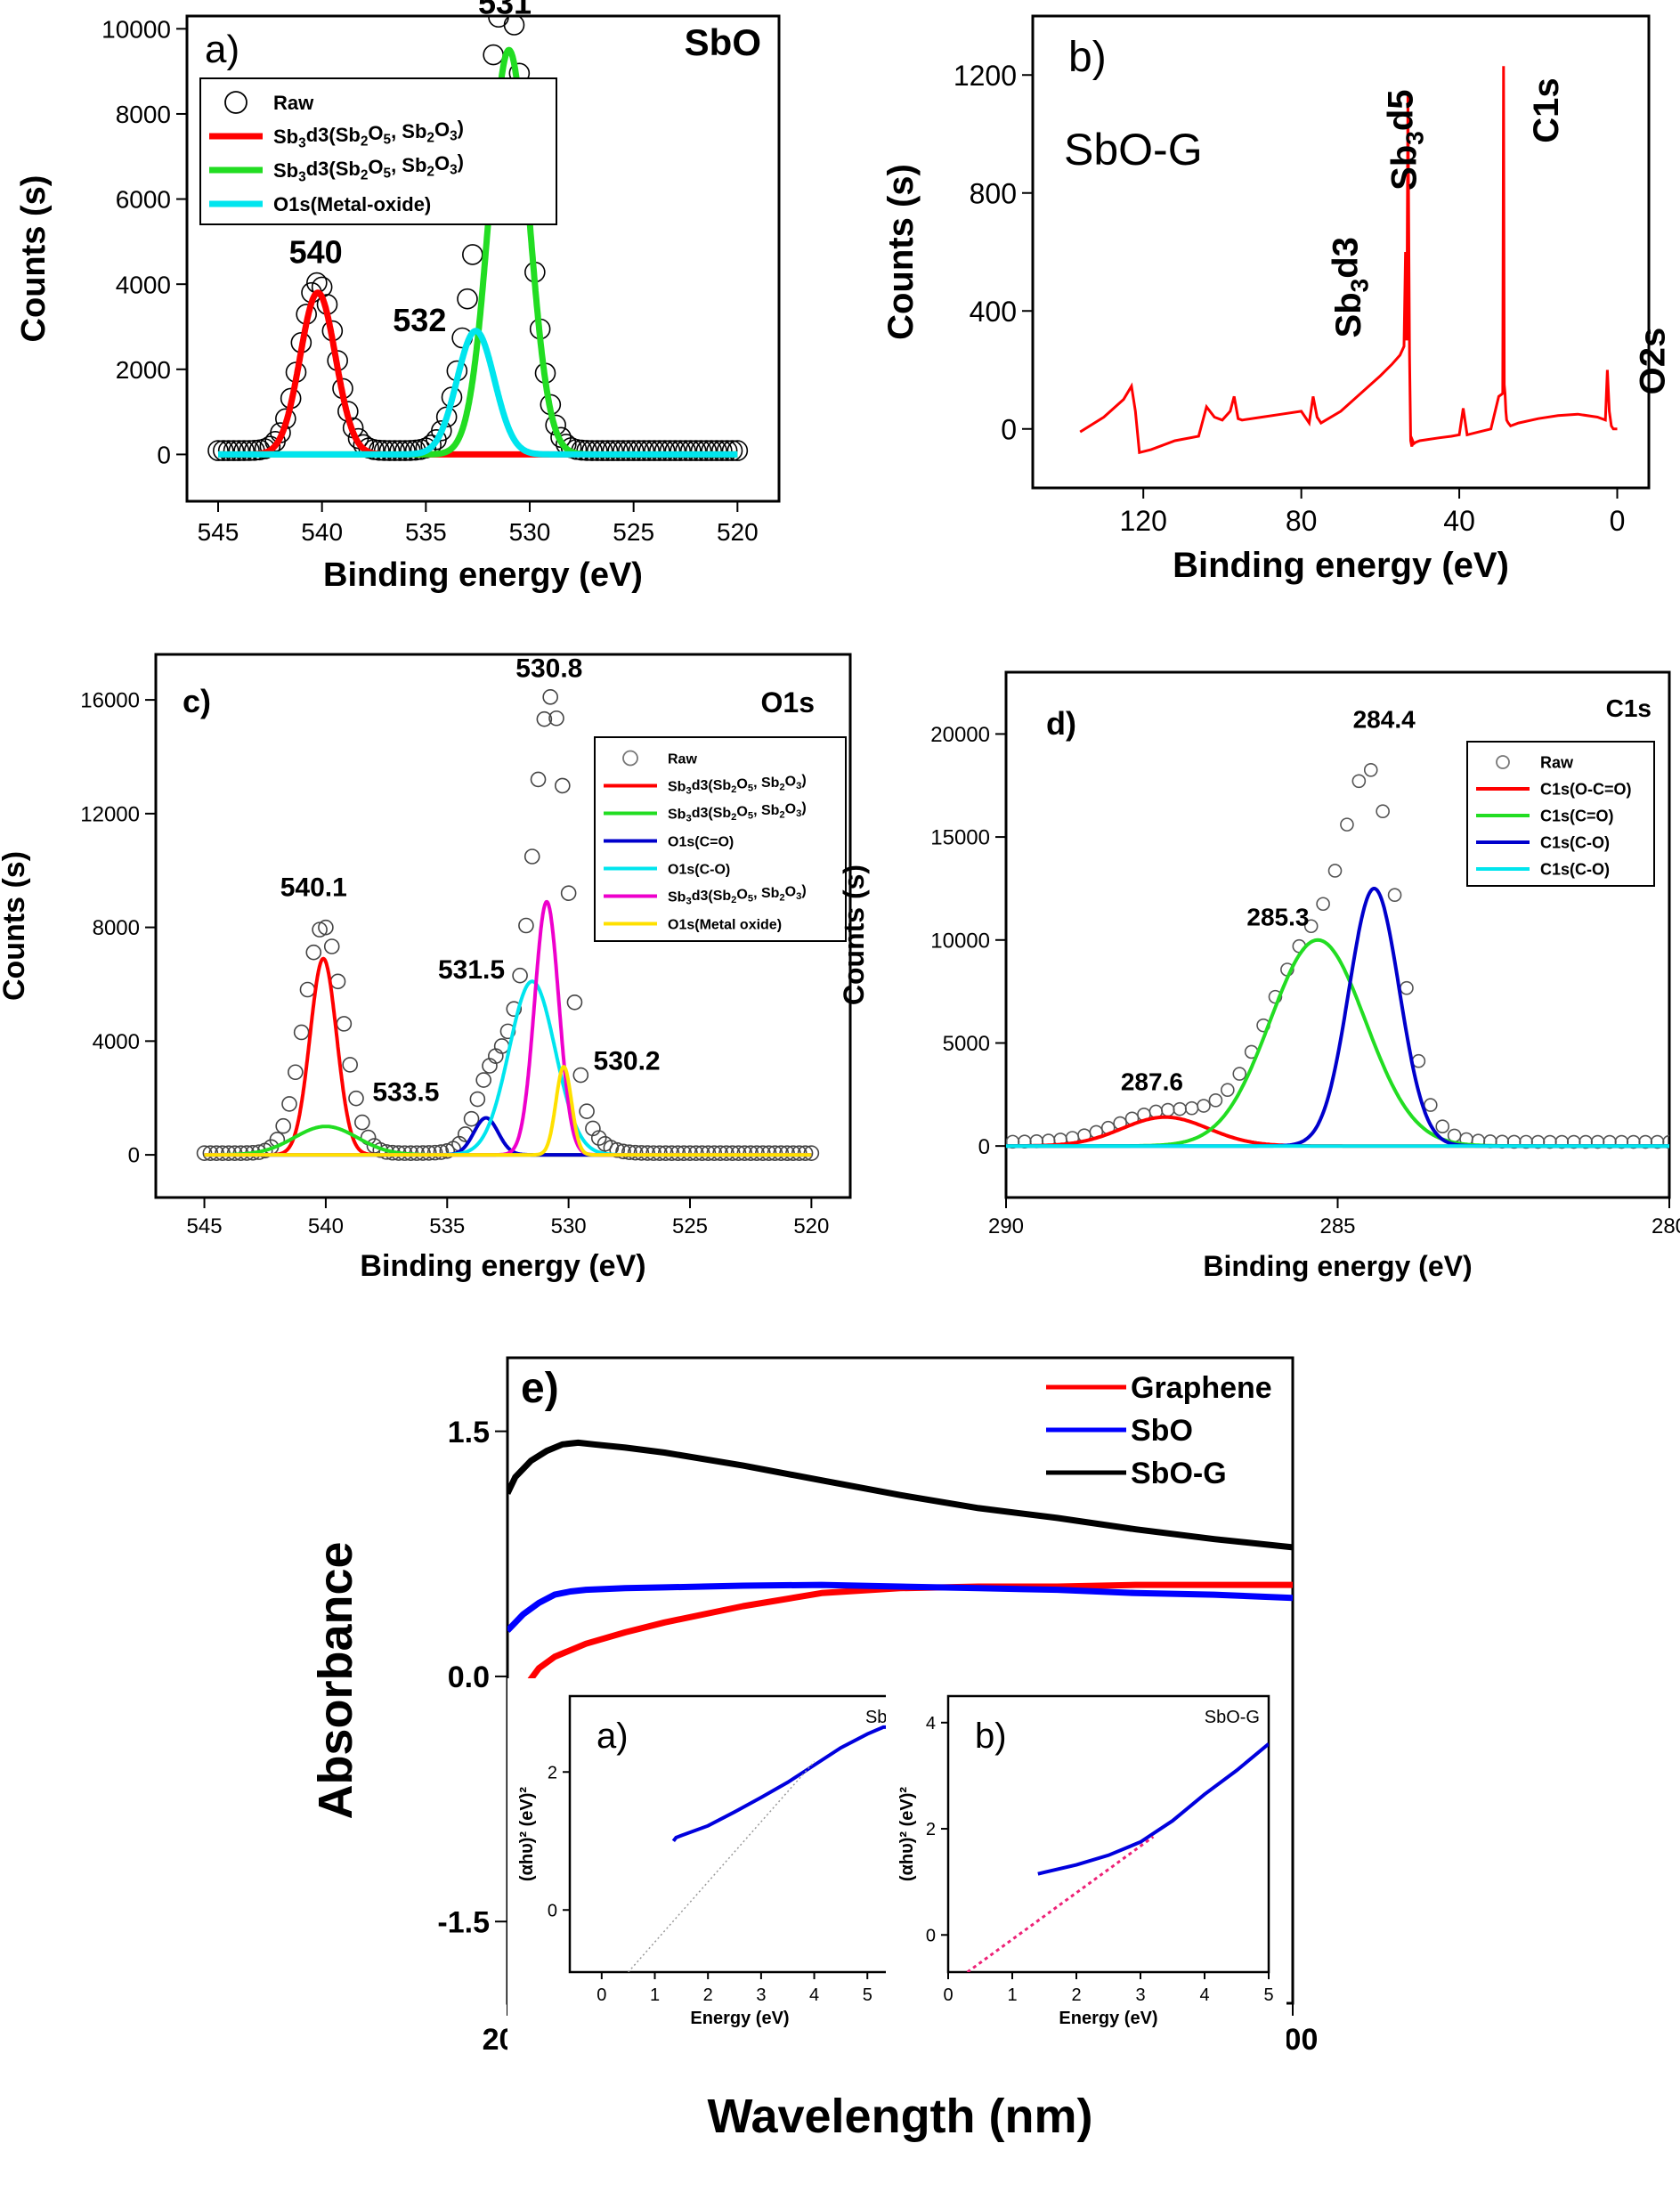  What do you see at coordinates (1653, 361) in the screenshot?
I see `peak-label: O2s` at bounding box center [1653, 361].